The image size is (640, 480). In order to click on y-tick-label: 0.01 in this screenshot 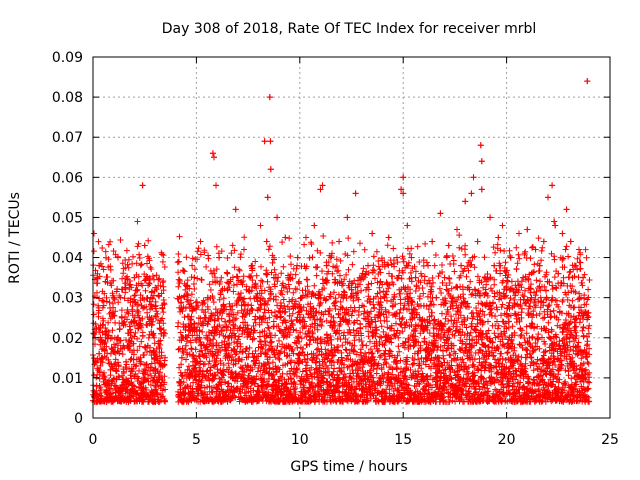, I will do `click(67, 379)`.